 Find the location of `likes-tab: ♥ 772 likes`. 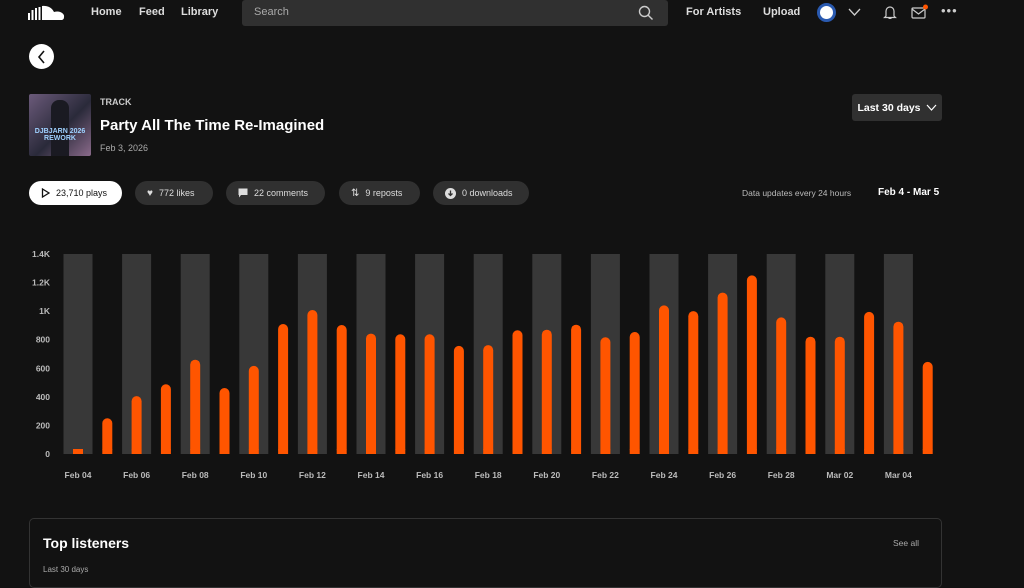

likes-tab: ♥ 772 likes is located at coordinates (174, 193).